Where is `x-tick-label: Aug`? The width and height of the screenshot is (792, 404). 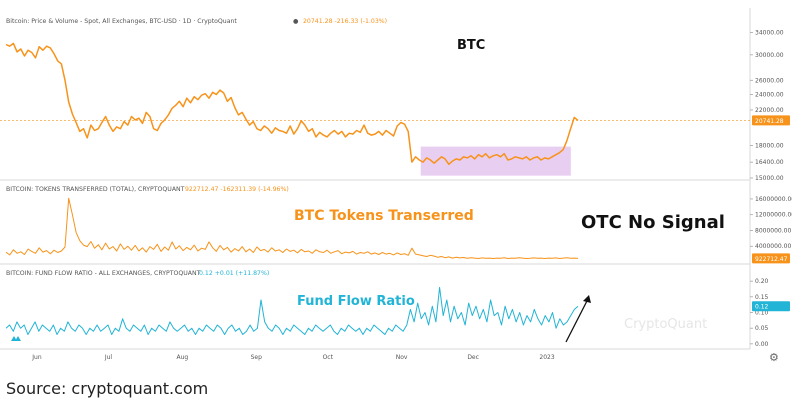
x-tick-label: Aug is located at coordinates (183, 357).